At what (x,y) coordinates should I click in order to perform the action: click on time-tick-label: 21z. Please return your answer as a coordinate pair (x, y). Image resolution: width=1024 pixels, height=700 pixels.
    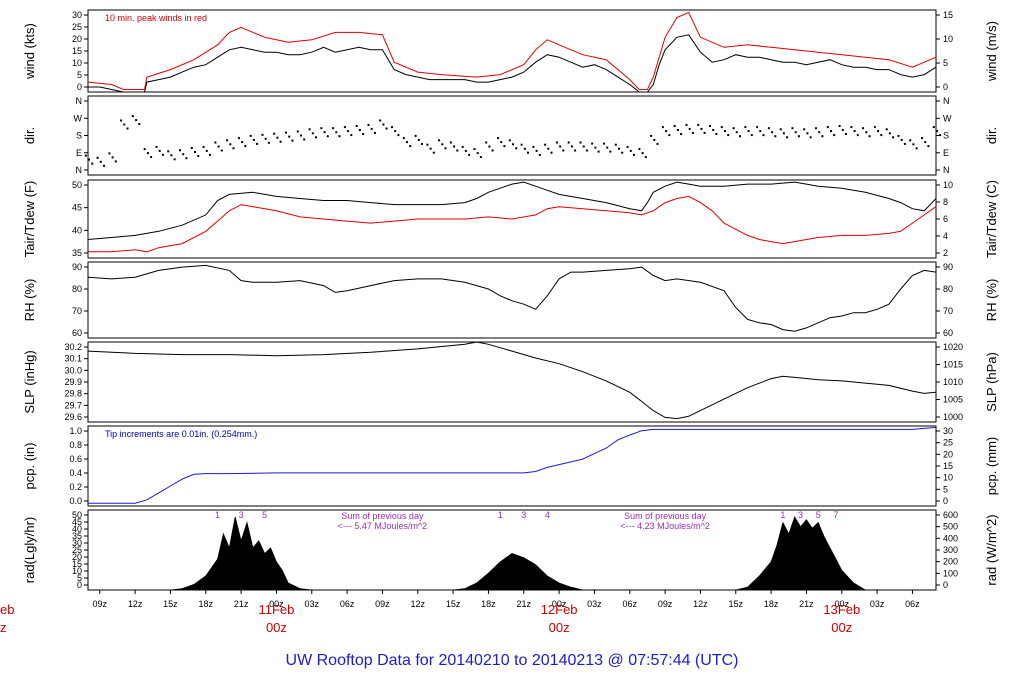
    Looking at the image, I should click on (806, 604).